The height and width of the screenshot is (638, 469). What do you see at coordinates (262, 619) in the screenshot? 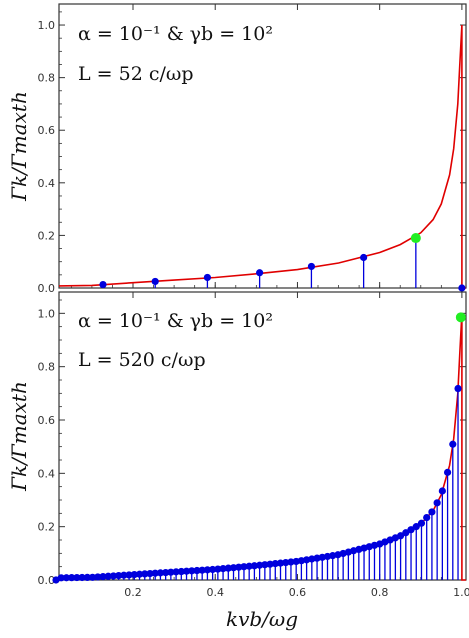
I see `x-axis-label: kvb/ωg` at bounding box center [262, 619].